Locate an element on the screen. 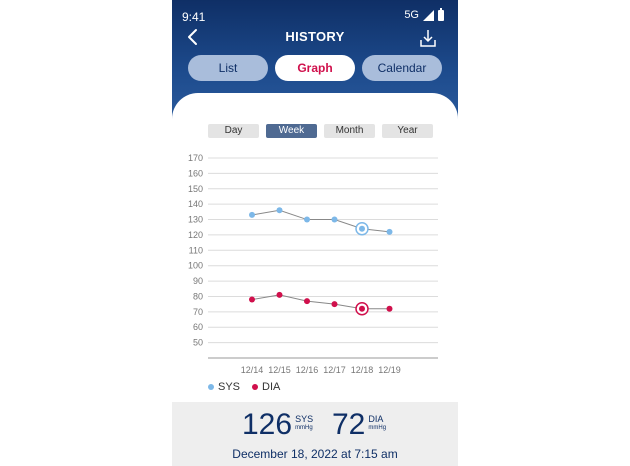  chart-legend: SYS DIA is located at coordinates (244, 387).